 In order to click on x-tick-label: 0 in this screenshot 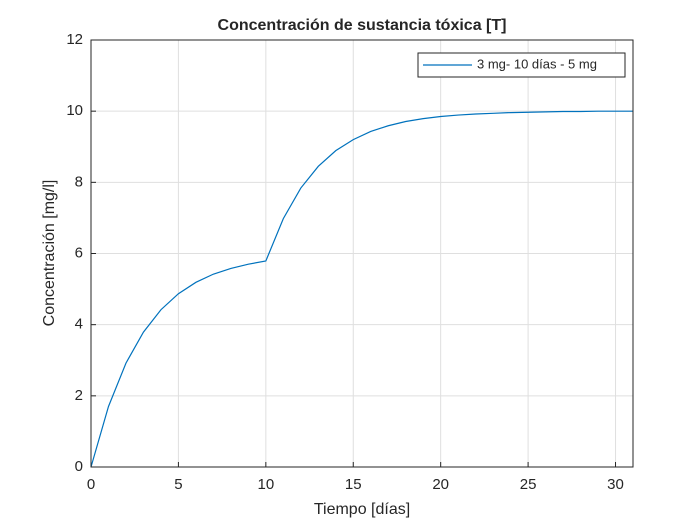, I will do `click(91, 484)`.